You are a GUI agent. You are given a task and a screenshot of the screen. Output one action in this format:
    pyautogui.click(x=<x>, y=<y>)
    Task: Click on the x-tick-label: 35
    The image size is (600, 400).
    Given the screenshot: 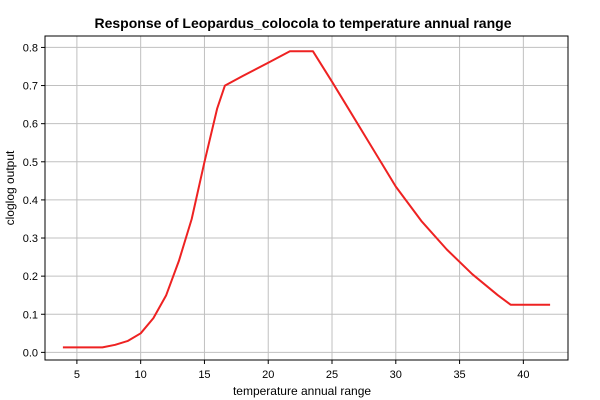 What is the action you would take?
    pyautogui.click(x=459, y=375)
    